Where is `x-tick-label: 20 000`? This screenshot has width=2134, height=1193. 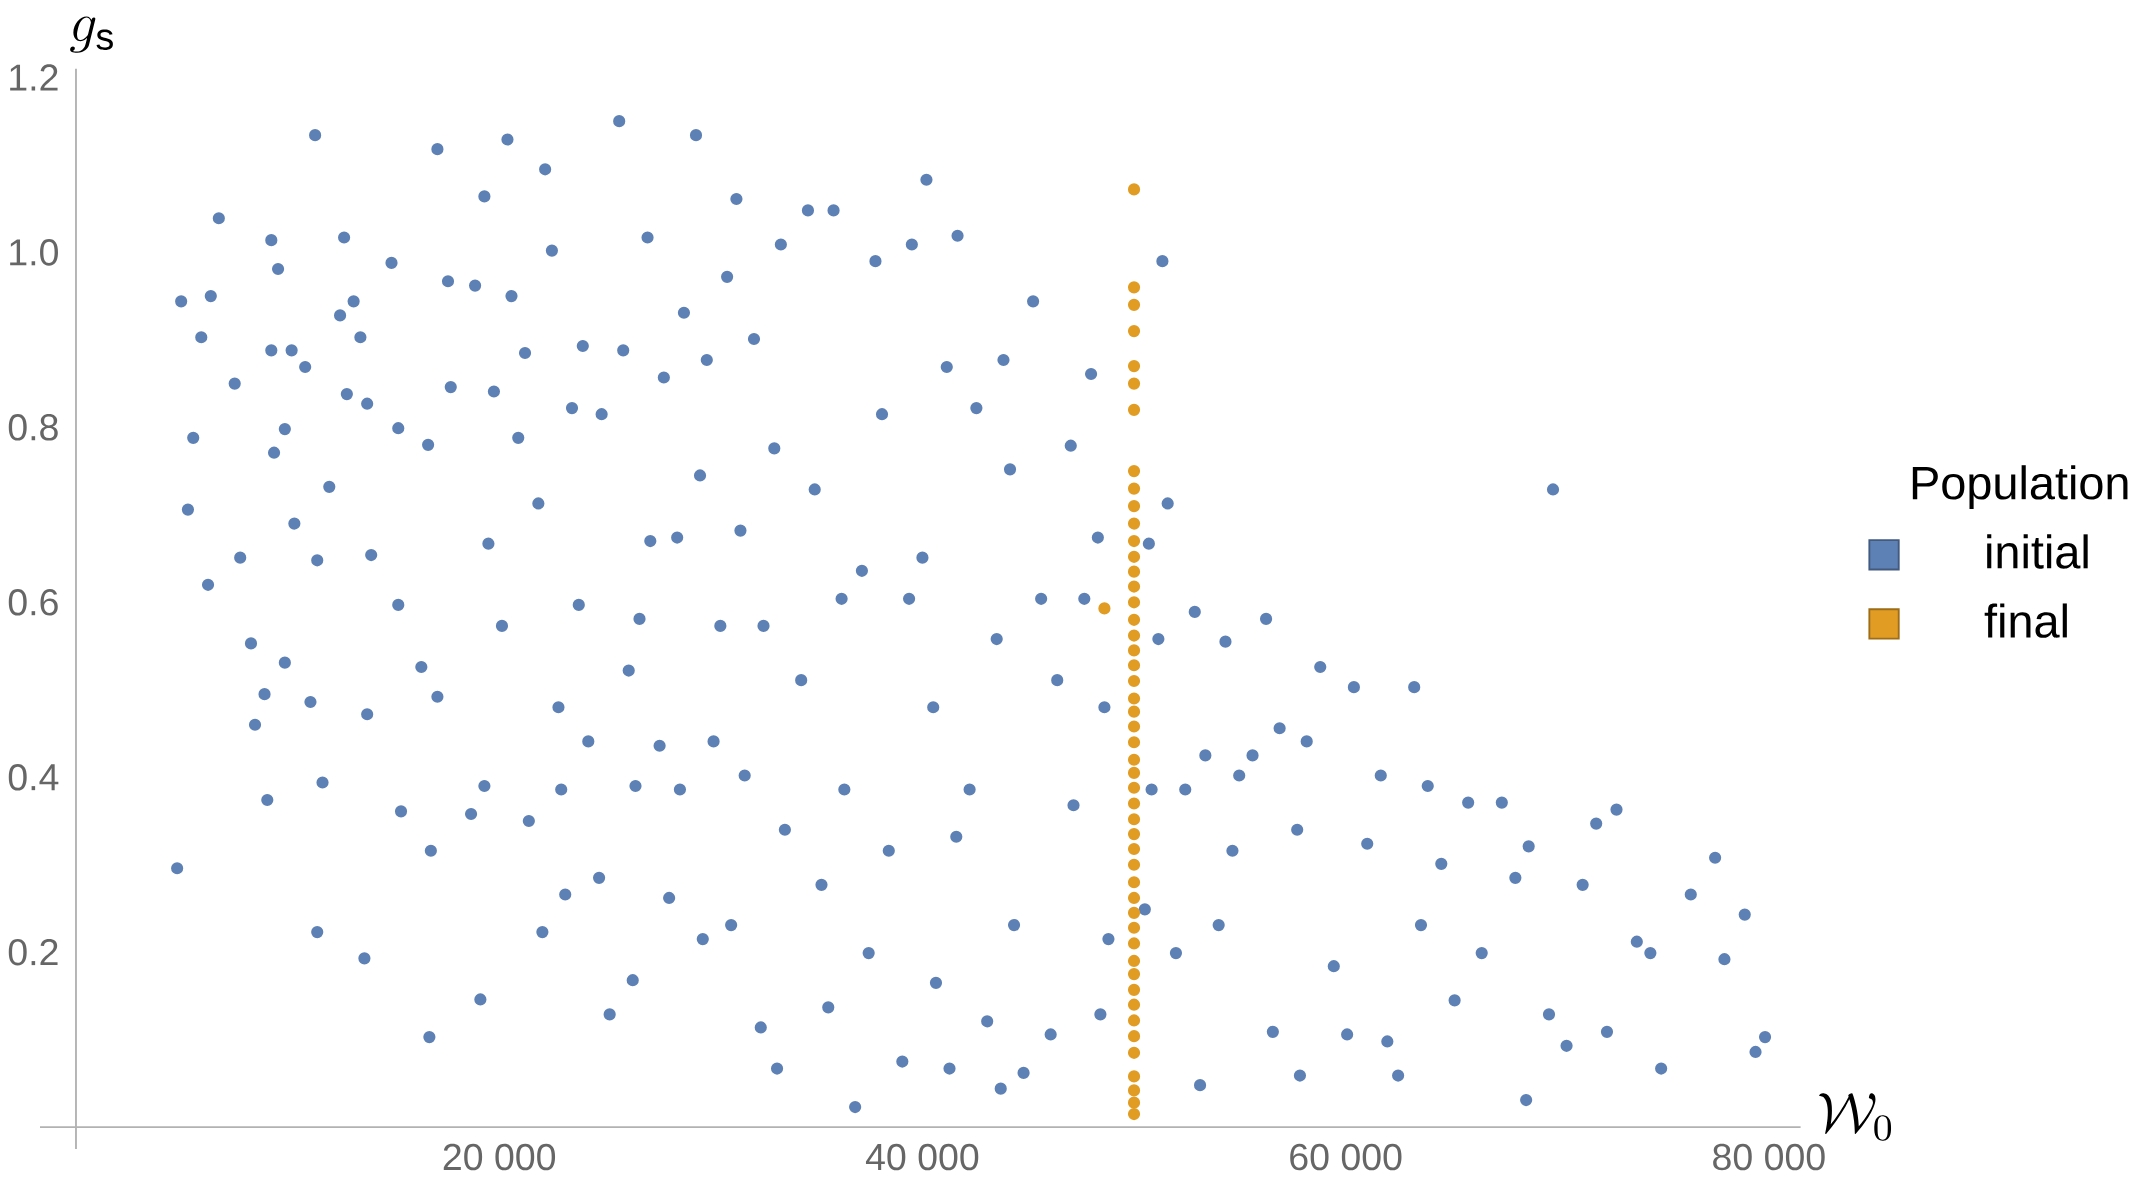 x-tick-label: 20 000 is located at coordinates (499, 1157).